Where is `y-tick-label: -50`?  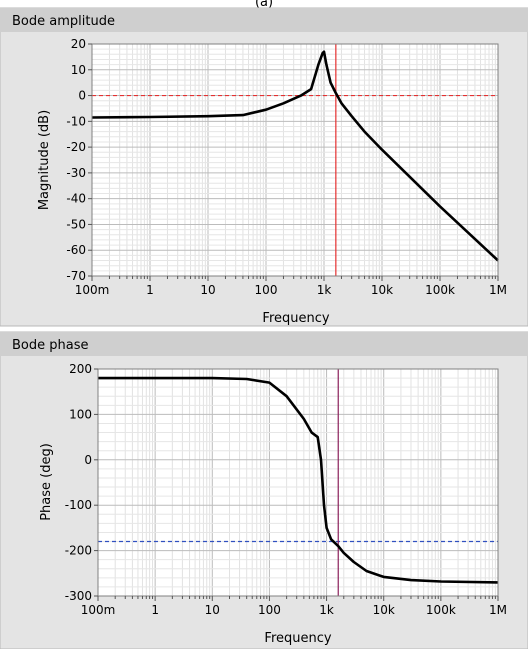 y-tick-label: -50 is located at coordinates (76, 224).